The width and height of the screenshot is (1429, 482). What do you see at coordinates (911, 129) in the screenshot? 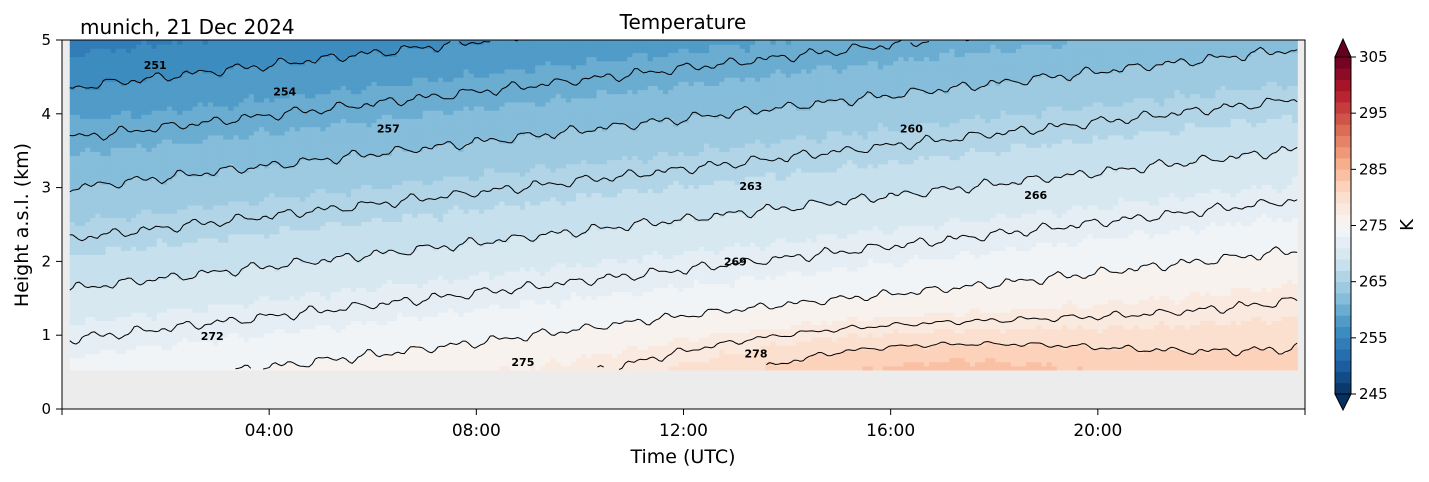
I see `contour-label: 260` at bounding box center [911, 129].